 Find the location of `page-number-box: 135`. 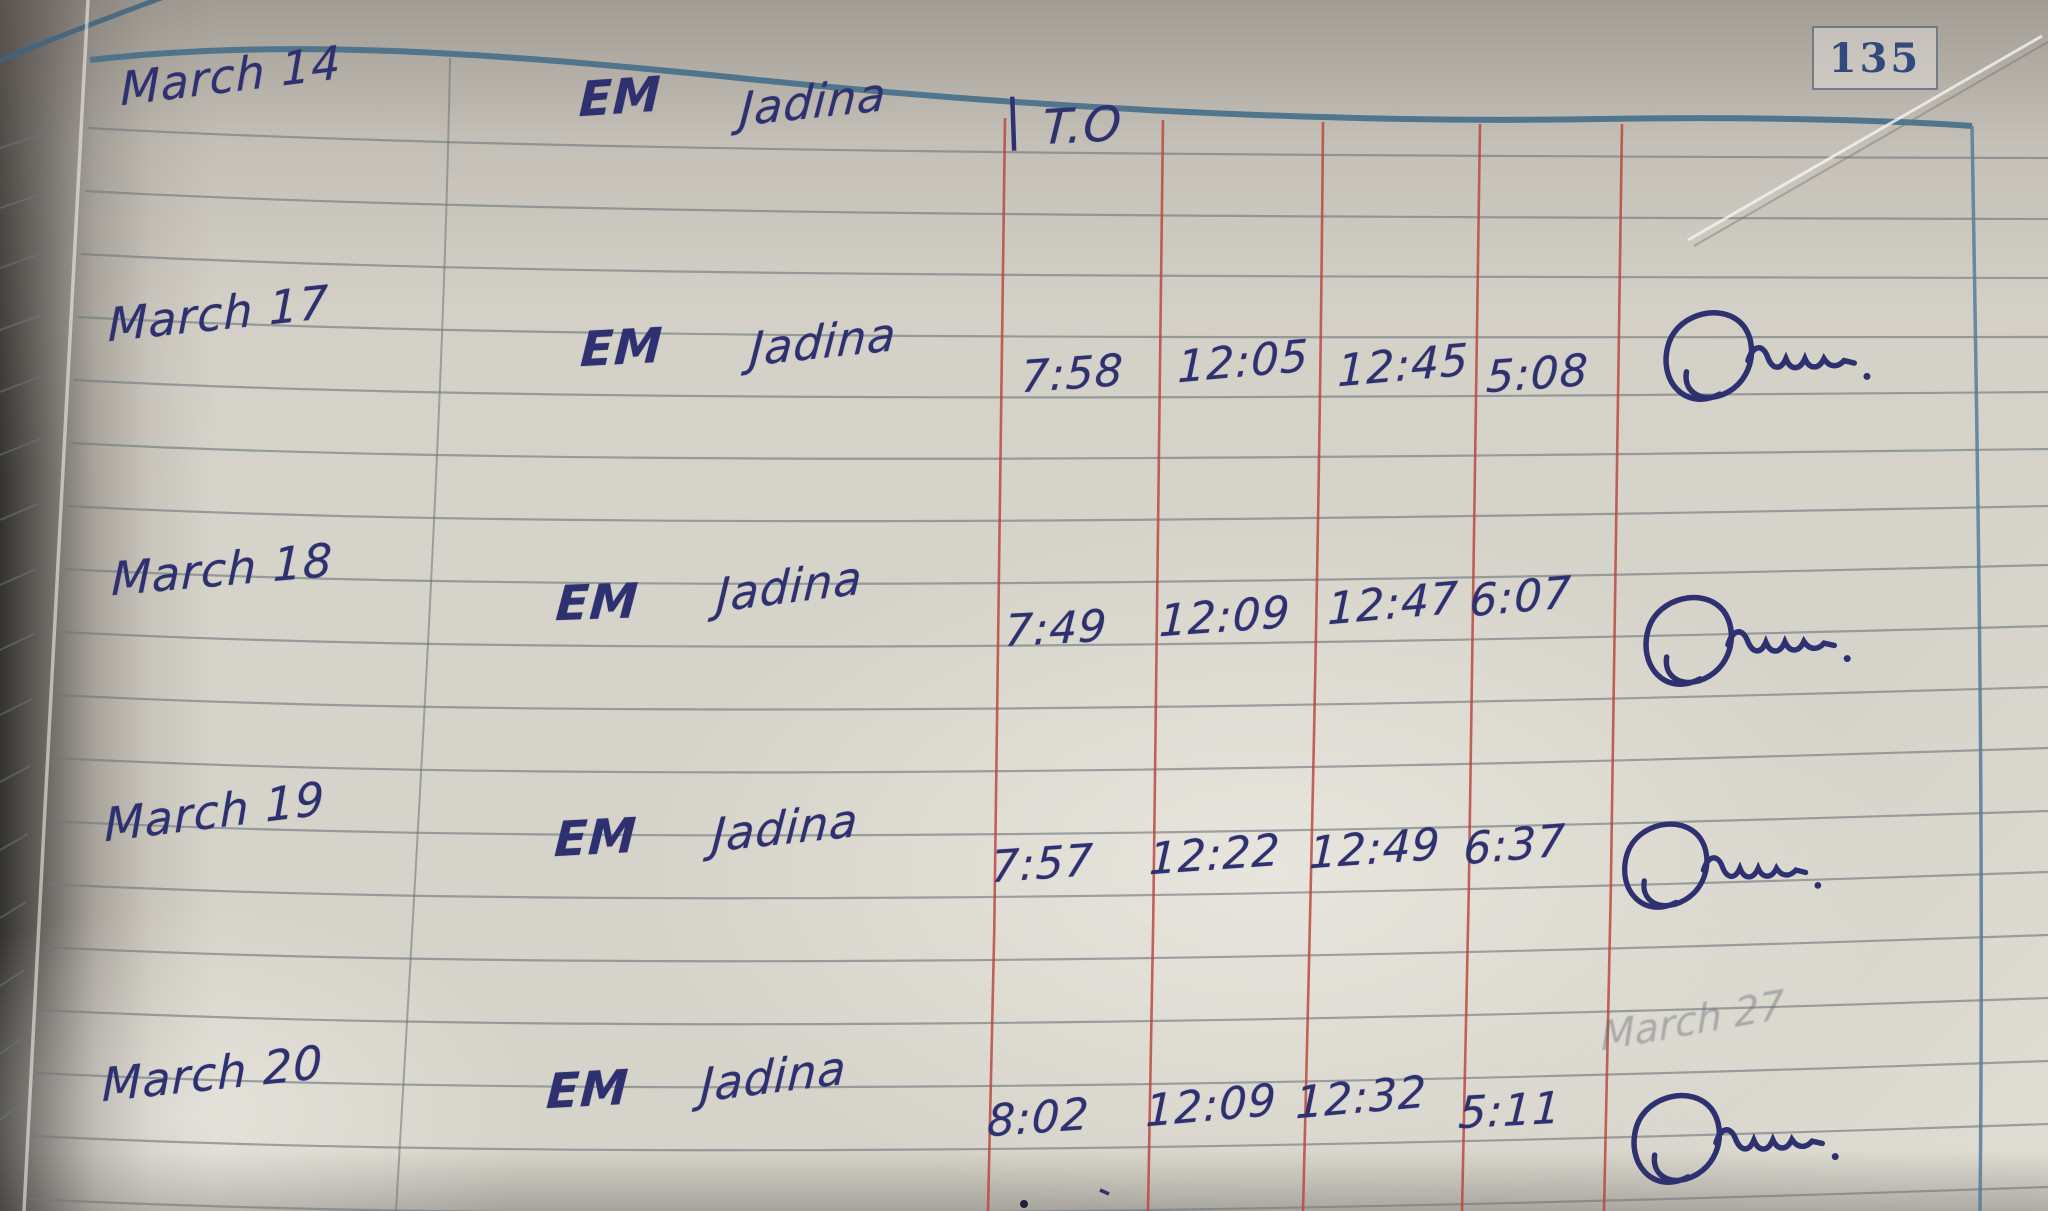

page-number-box: 135 is located at coordinates (1875, 58).